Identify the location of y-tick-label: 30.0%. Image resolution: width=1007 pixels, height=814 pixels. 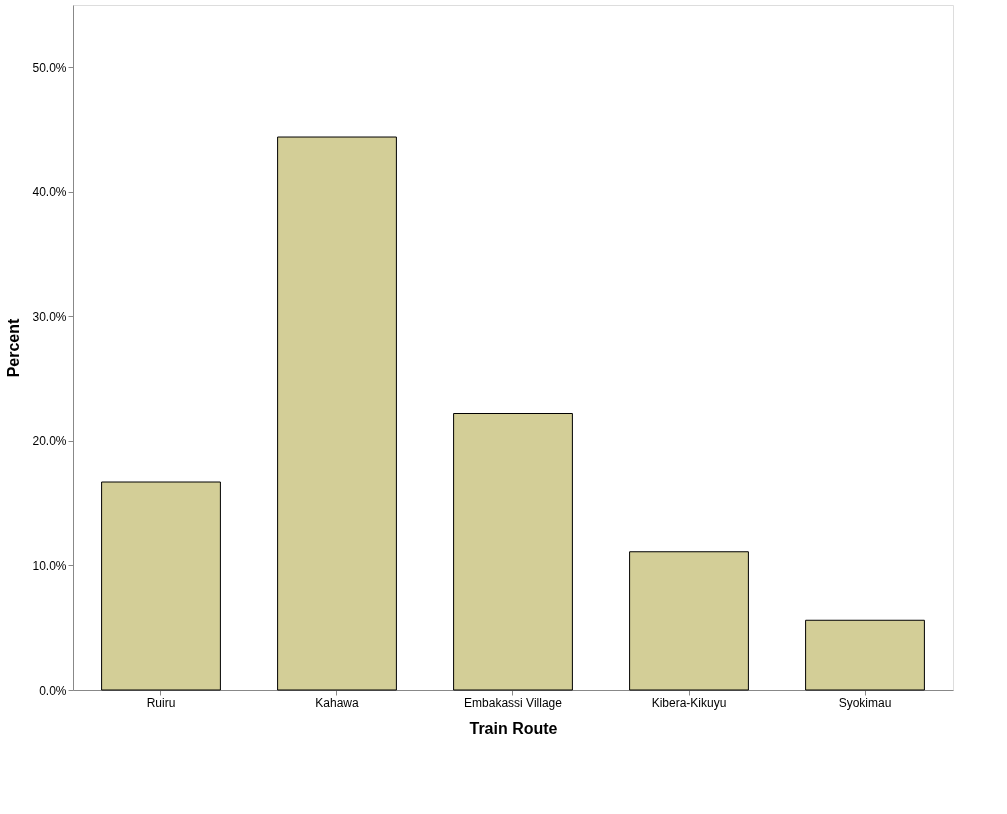
(49, 316).